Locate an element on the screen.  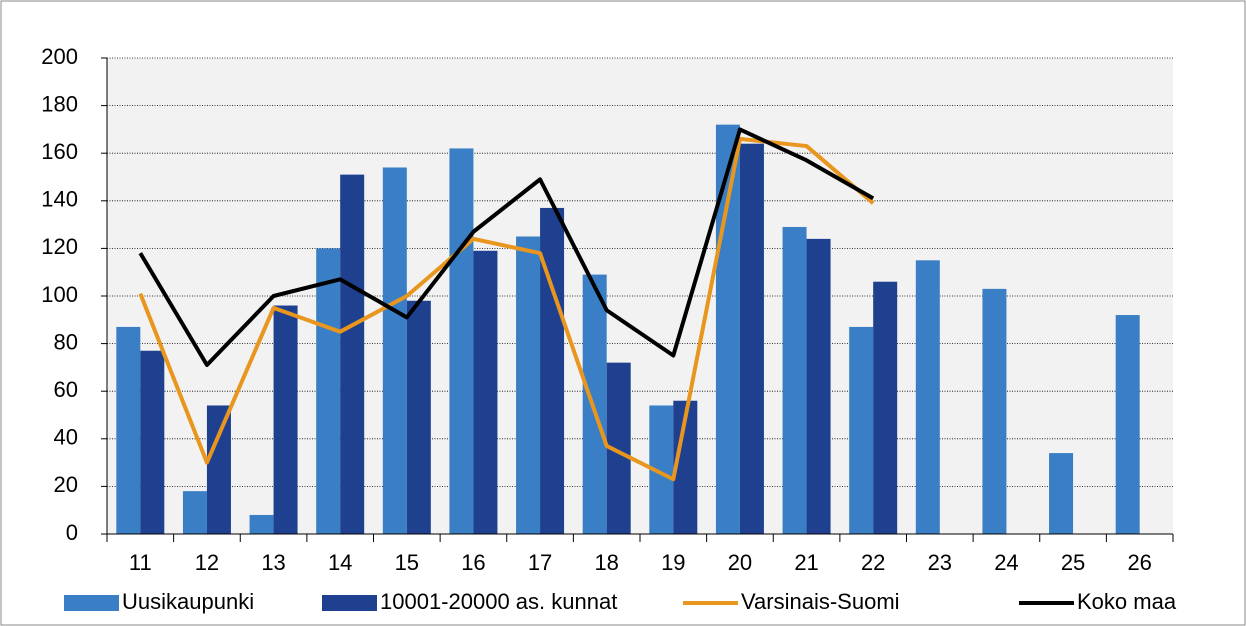
x-tick-label: 25 is located at coordinates (1073, 562).